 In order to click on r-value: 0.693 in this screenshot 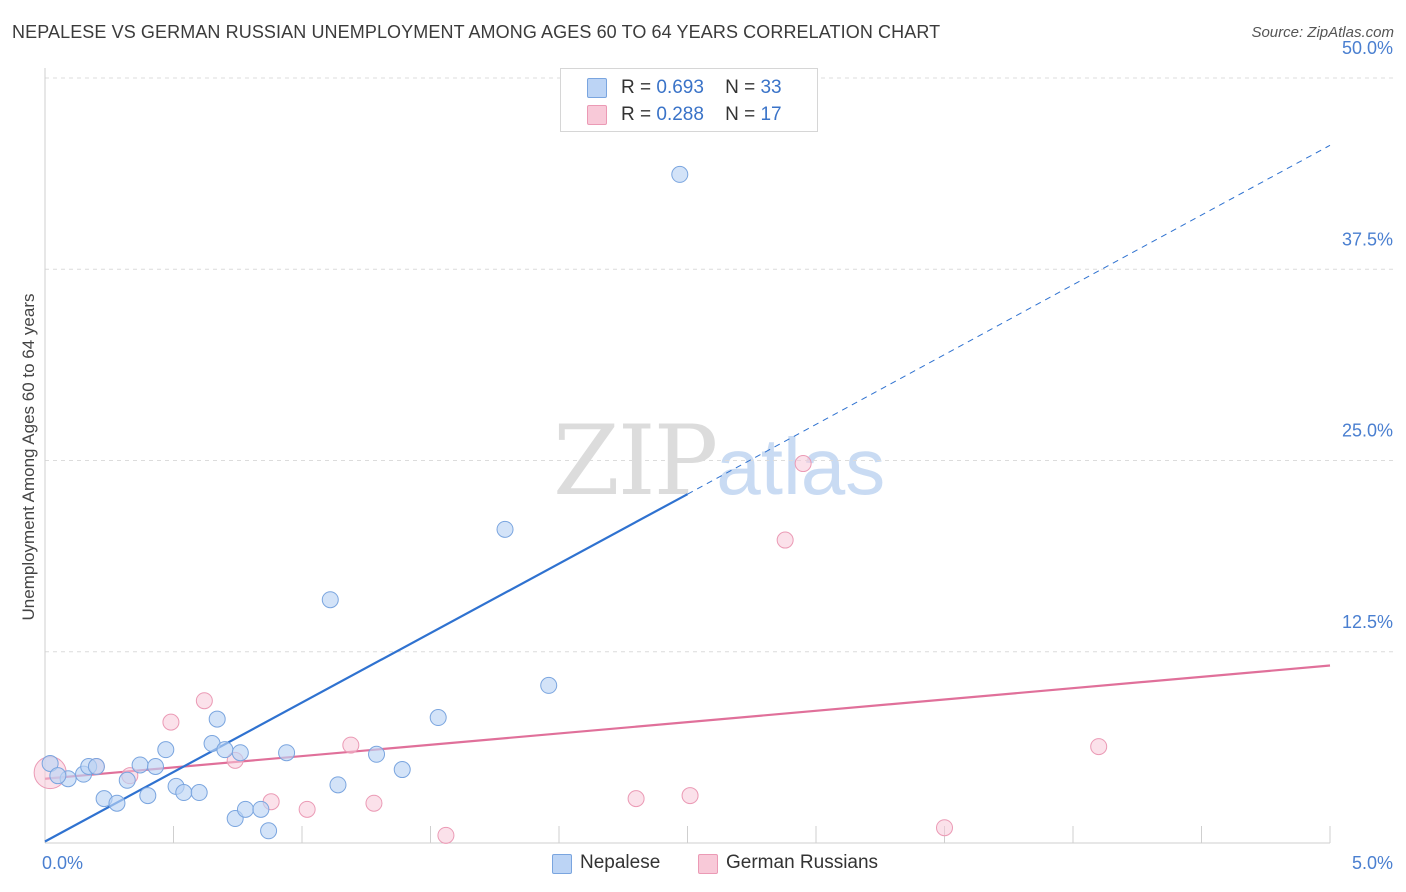, I will do `click(680, 87)`.